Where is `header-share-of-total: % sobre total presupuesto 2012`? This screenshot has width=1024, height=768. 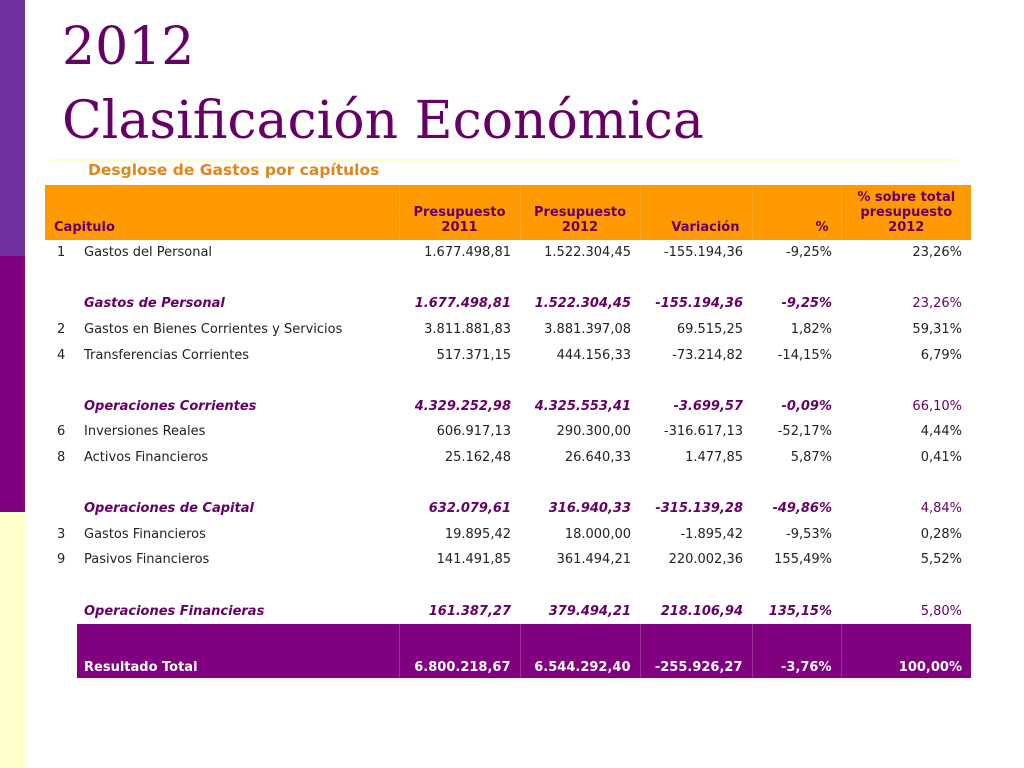
header-share-of-total: % sobre total presupuesto 2012 is located at coordinates (905, 212).